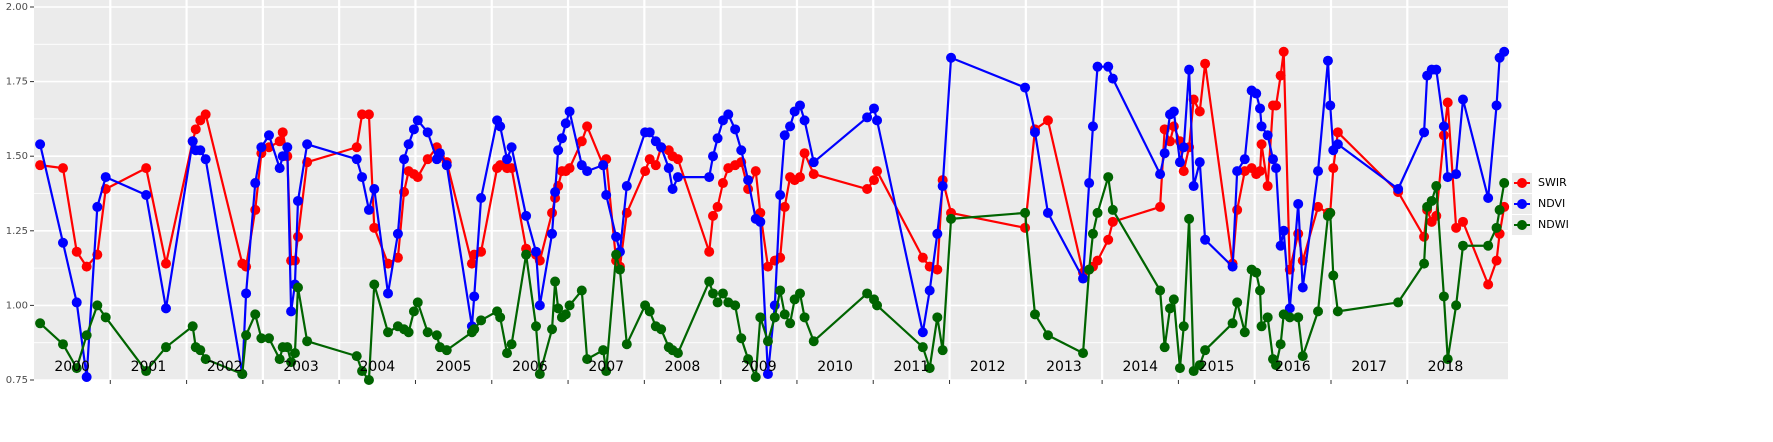 The width and height of the screenshot is (1773, 442). I want to click on year-label: 2018, so click(1446, 367).